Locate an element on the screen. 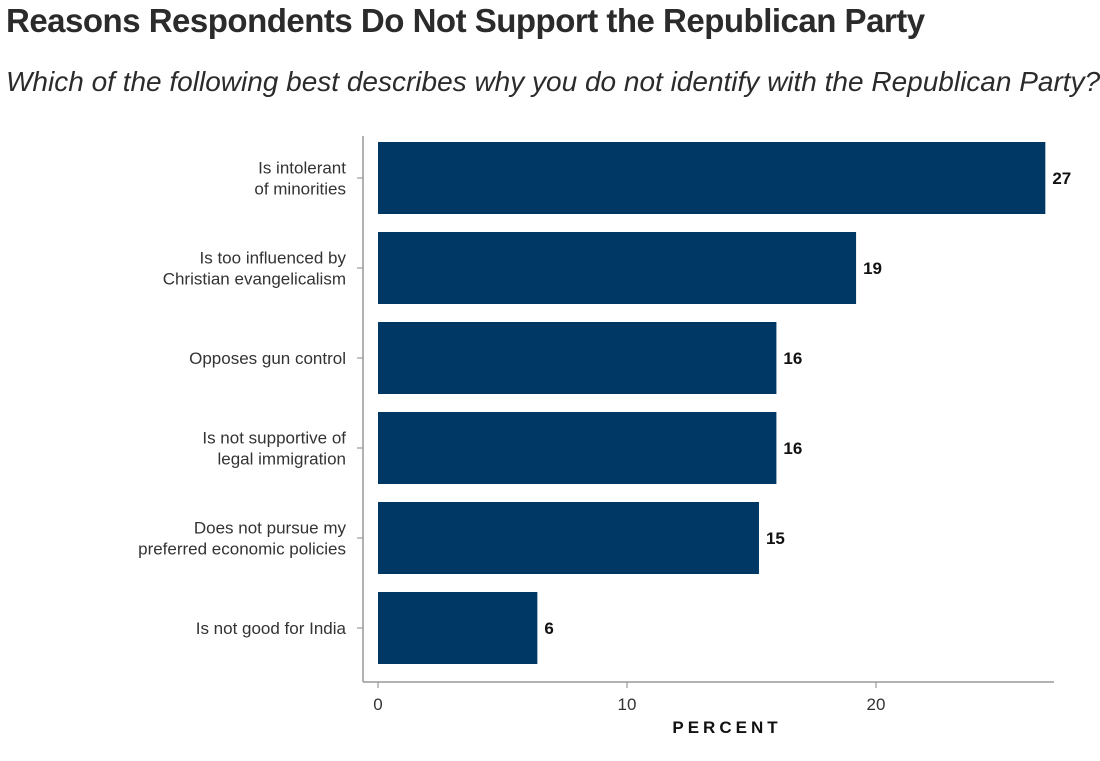  category-label: Is not good for India is located at coordinates (271, 628).